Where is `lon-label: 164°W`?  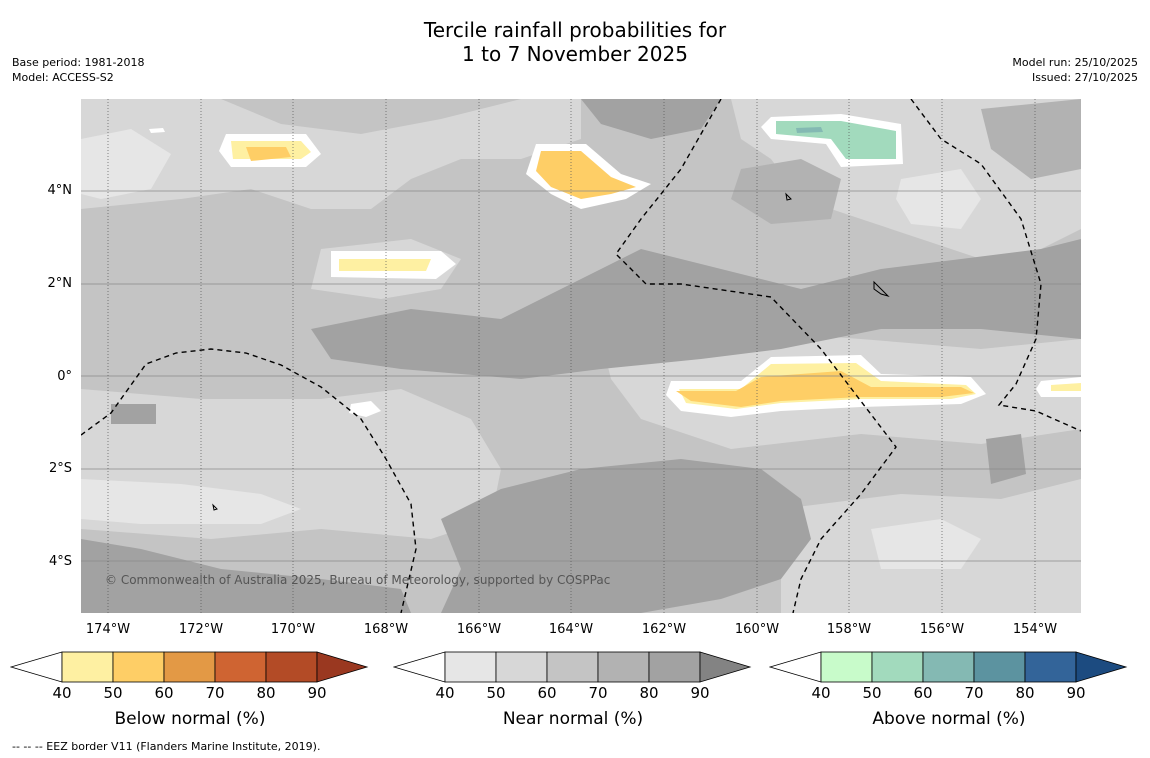 lon-label: 164°W is located at coordinates (571, 629).